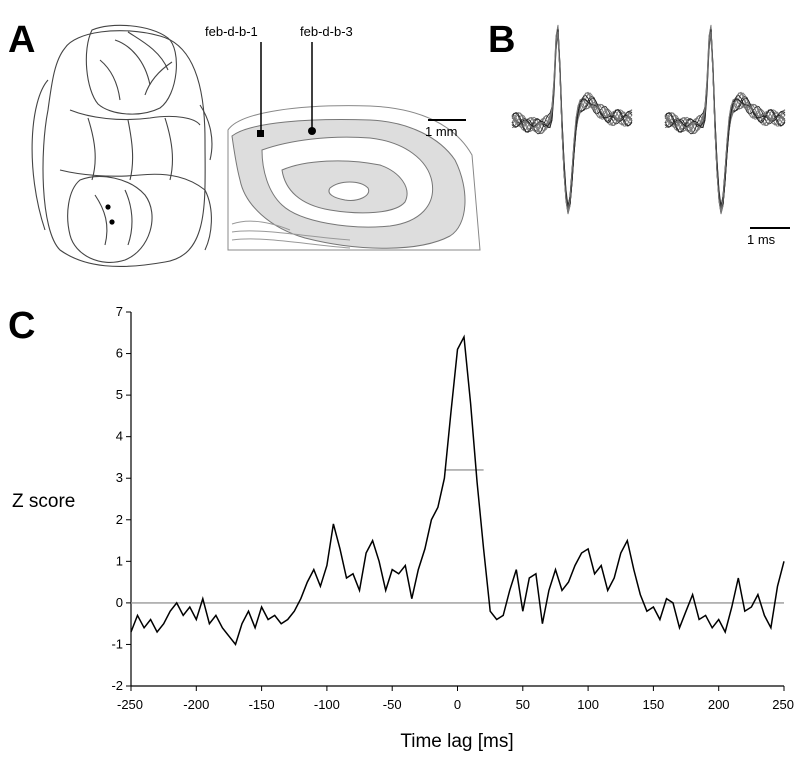 This screenshot has height=757, width=798. What do you see at coordinates (119, 602) in the screenshot?
I see `y-tick-label: 0` at bounding box center [119, 602].